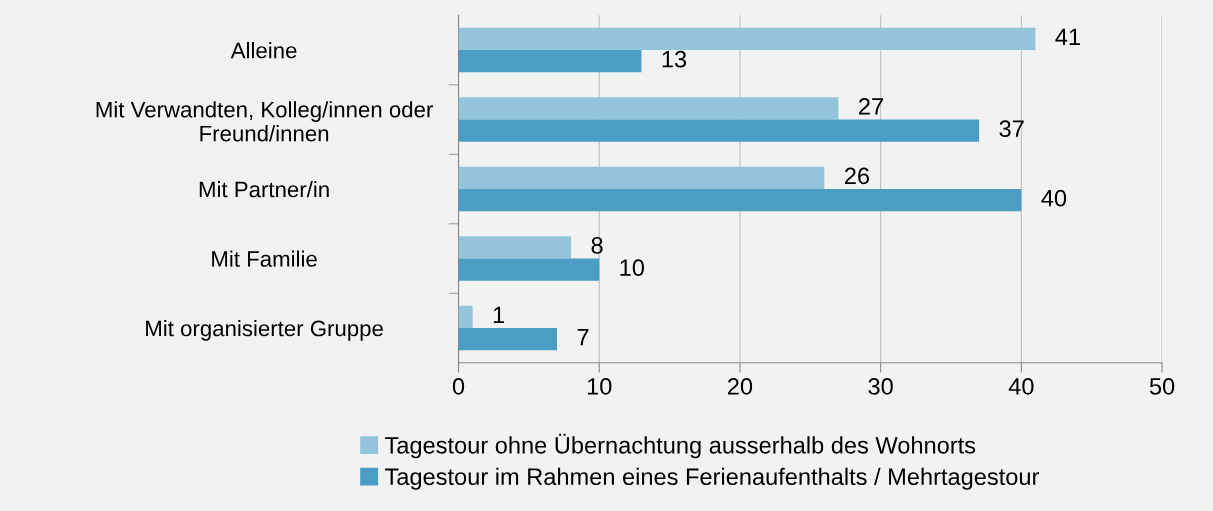  Describe the element at coordinates (264, 189) in the screenshot. I see `y-tick-label: Mit Partner/in` at that location.